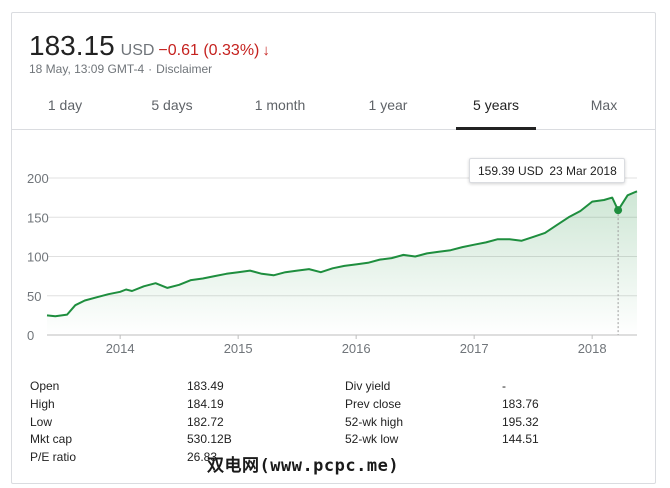 This screenshot has width=670, height=488. I want to click on currency-label: USD, so click(137, 50).